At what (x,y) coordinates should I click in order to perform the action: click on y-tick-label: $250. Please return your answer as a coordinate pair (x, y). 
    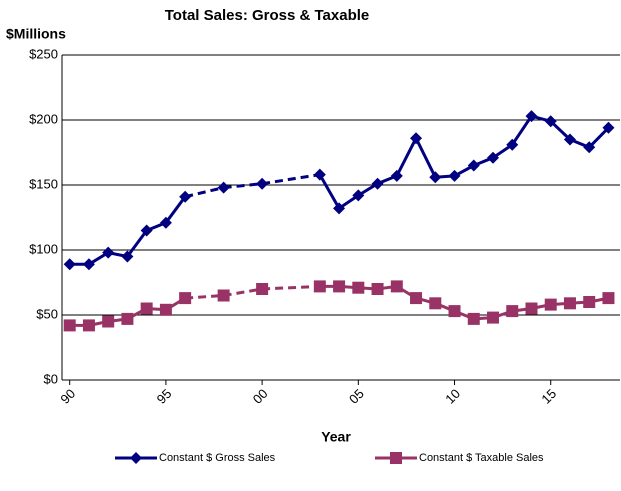
    Looking at the image, I should click on (43, 53).